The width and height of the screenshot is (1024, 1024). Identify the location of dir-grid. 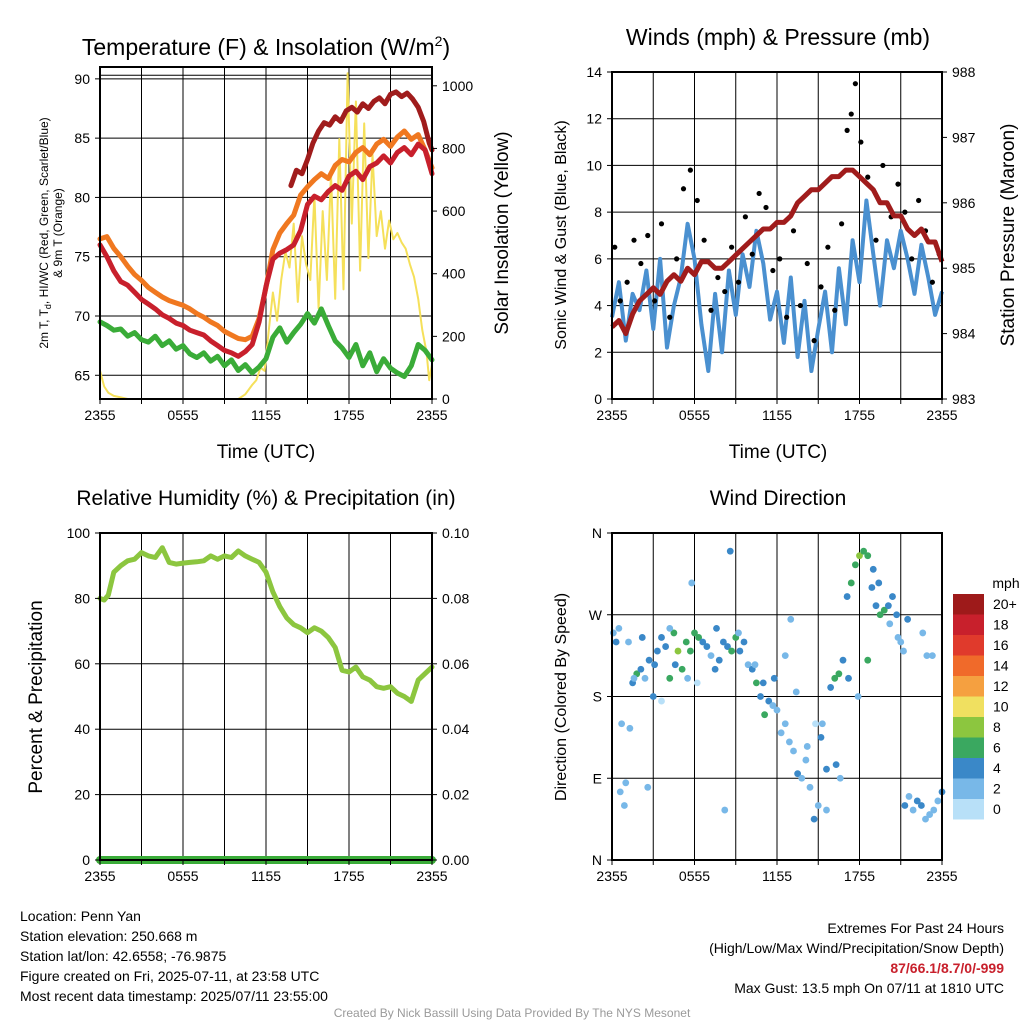
(777, 696).